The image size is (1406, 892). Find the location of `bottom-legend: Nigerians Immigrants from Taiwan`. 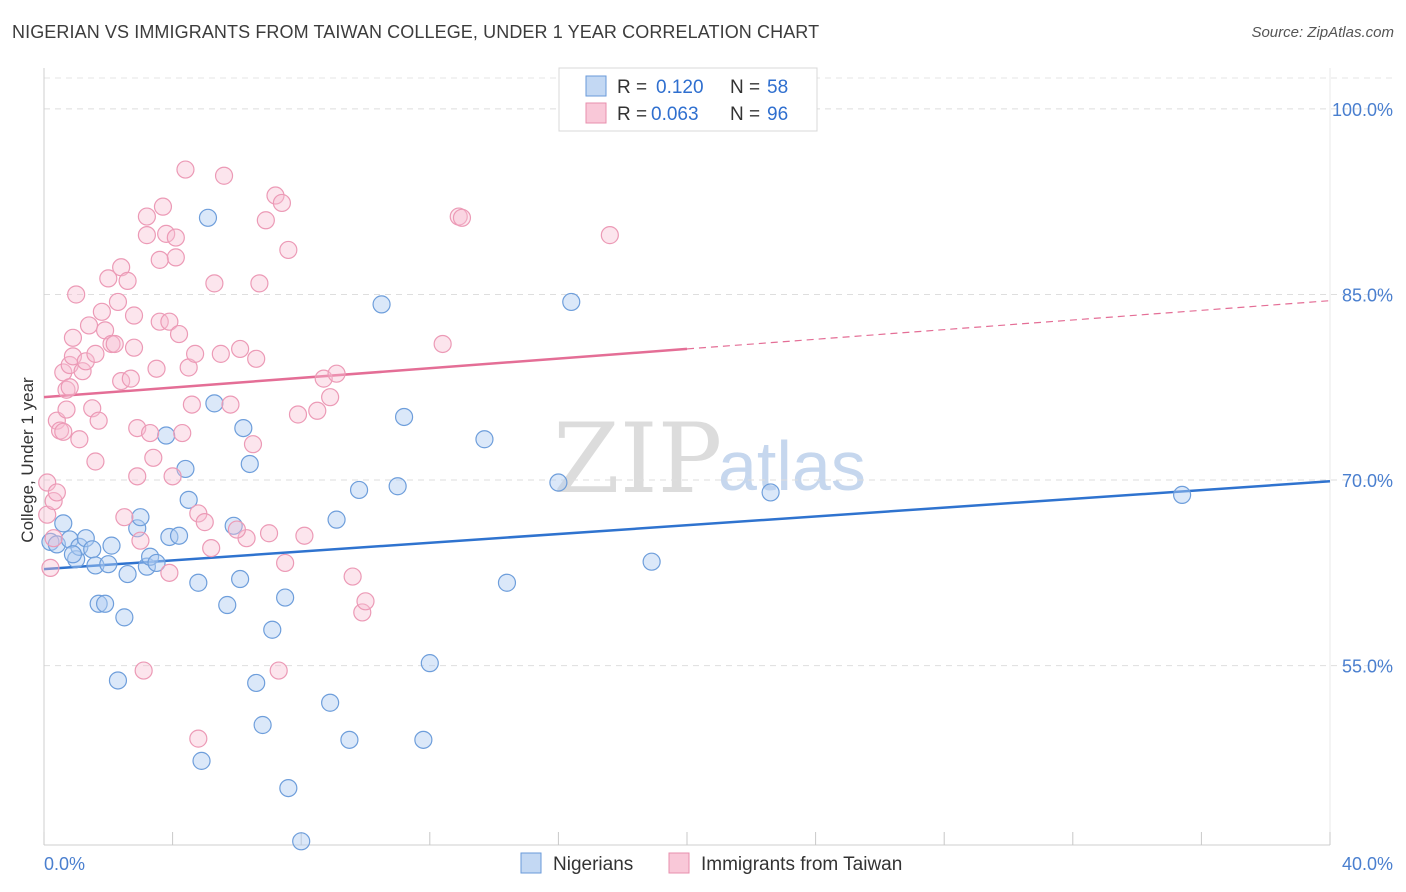

bottom-legend: Nigerians Immigrants from Taiwan is located at coordinates (711, 863).